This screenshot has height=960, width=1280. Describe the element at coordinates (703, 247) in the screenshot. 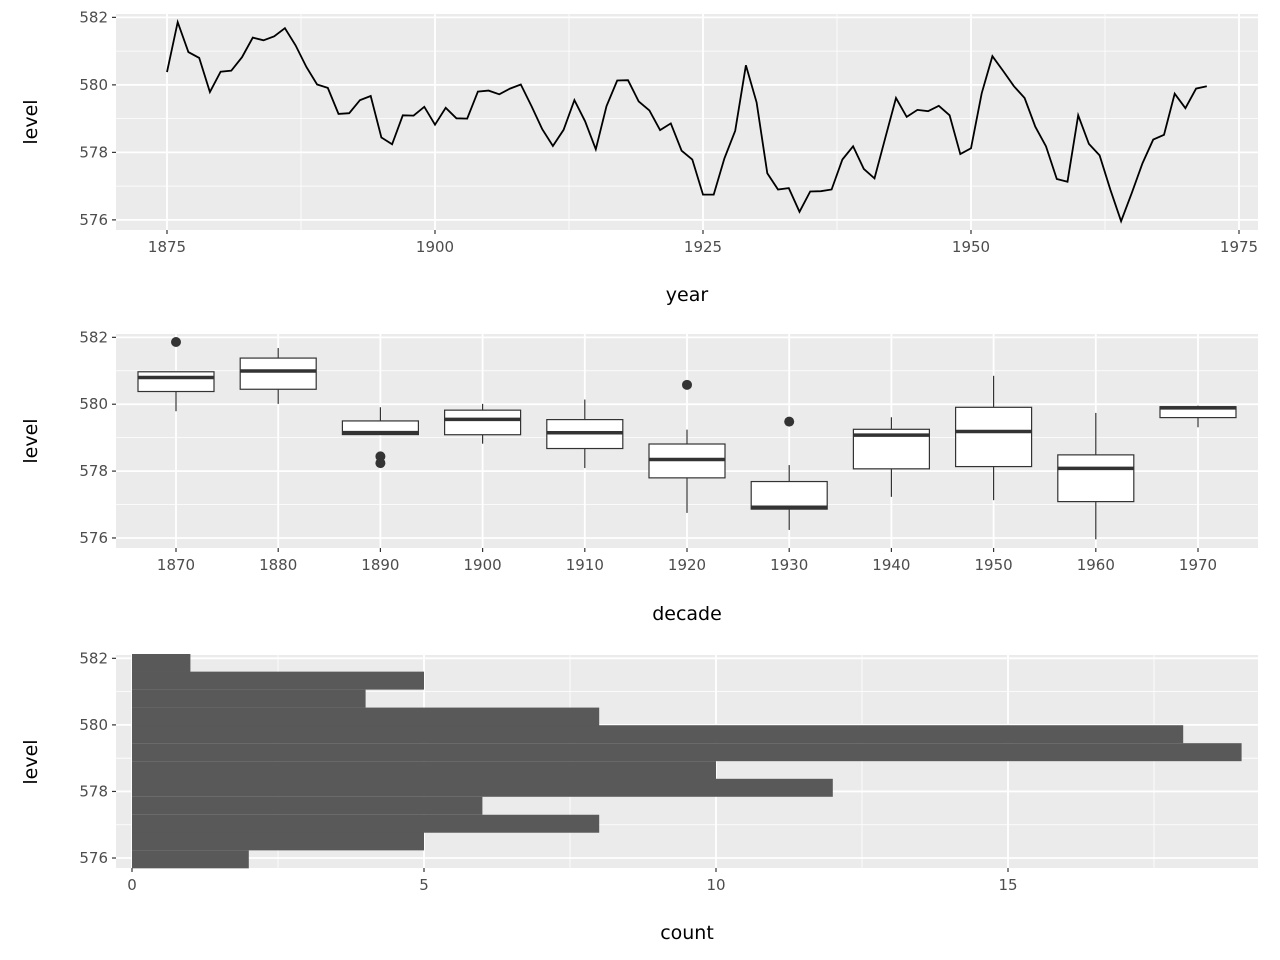

I see `x-tick-label: 1925` at that location.